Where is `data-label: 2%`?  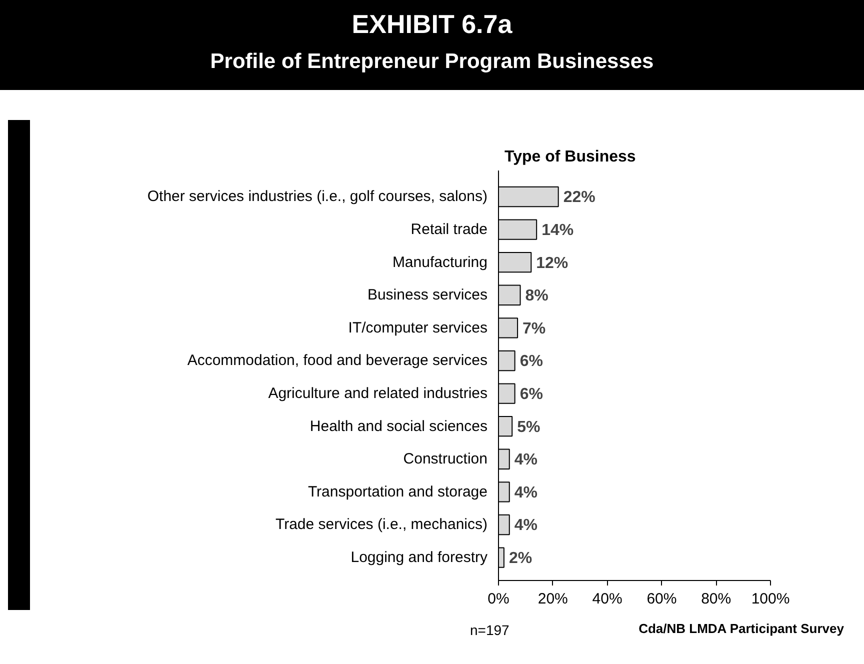 data-label: 2% is located at coordinates (520, 559).